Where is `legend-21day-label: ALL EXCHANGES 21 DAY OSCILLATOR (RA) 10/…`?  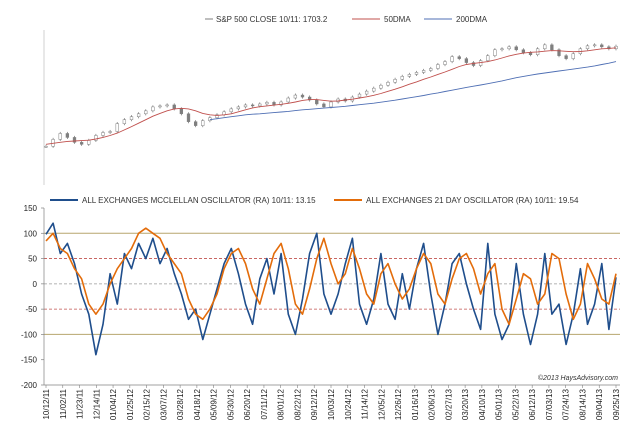
legend-21day-label: ALL EXCHANGES 21 DAY OSCILLATOR (RA) 10/… is located at coordinates (472, 200).